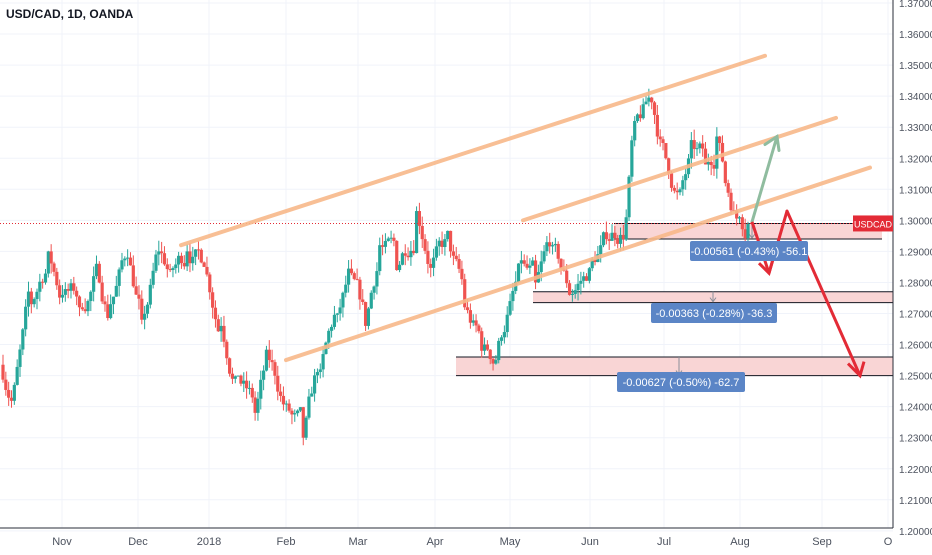 This screenshot has height=555, width=932. What do you see at coordinates (62, 542) in the screenshot?
I see `x-tick-label: Nov` at bounding box center [62, 542].